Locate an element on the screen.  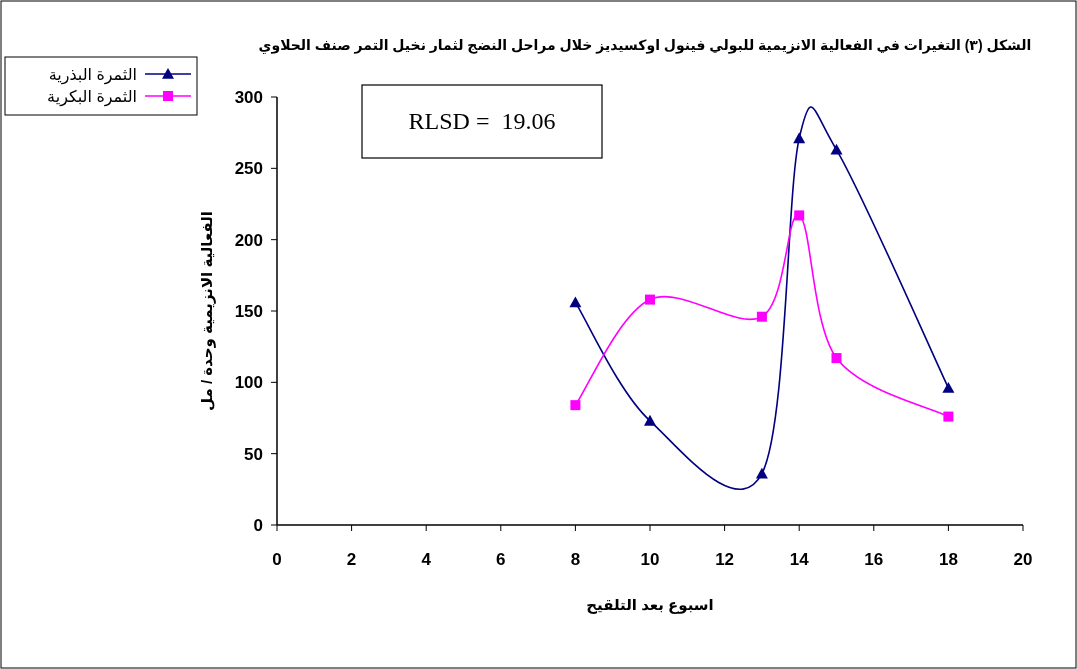
x-tick-label: 4 is located at coordinates (426, 559).